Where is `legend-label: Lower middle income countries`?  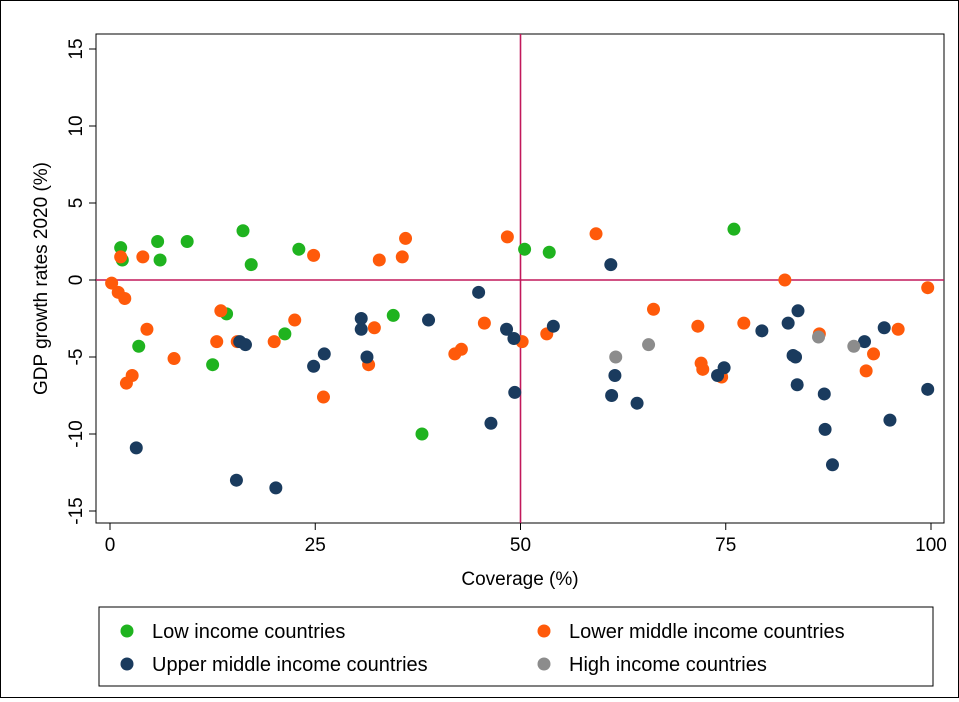 legend-label: Lower middle income countries is located at coordinates (707, 632).